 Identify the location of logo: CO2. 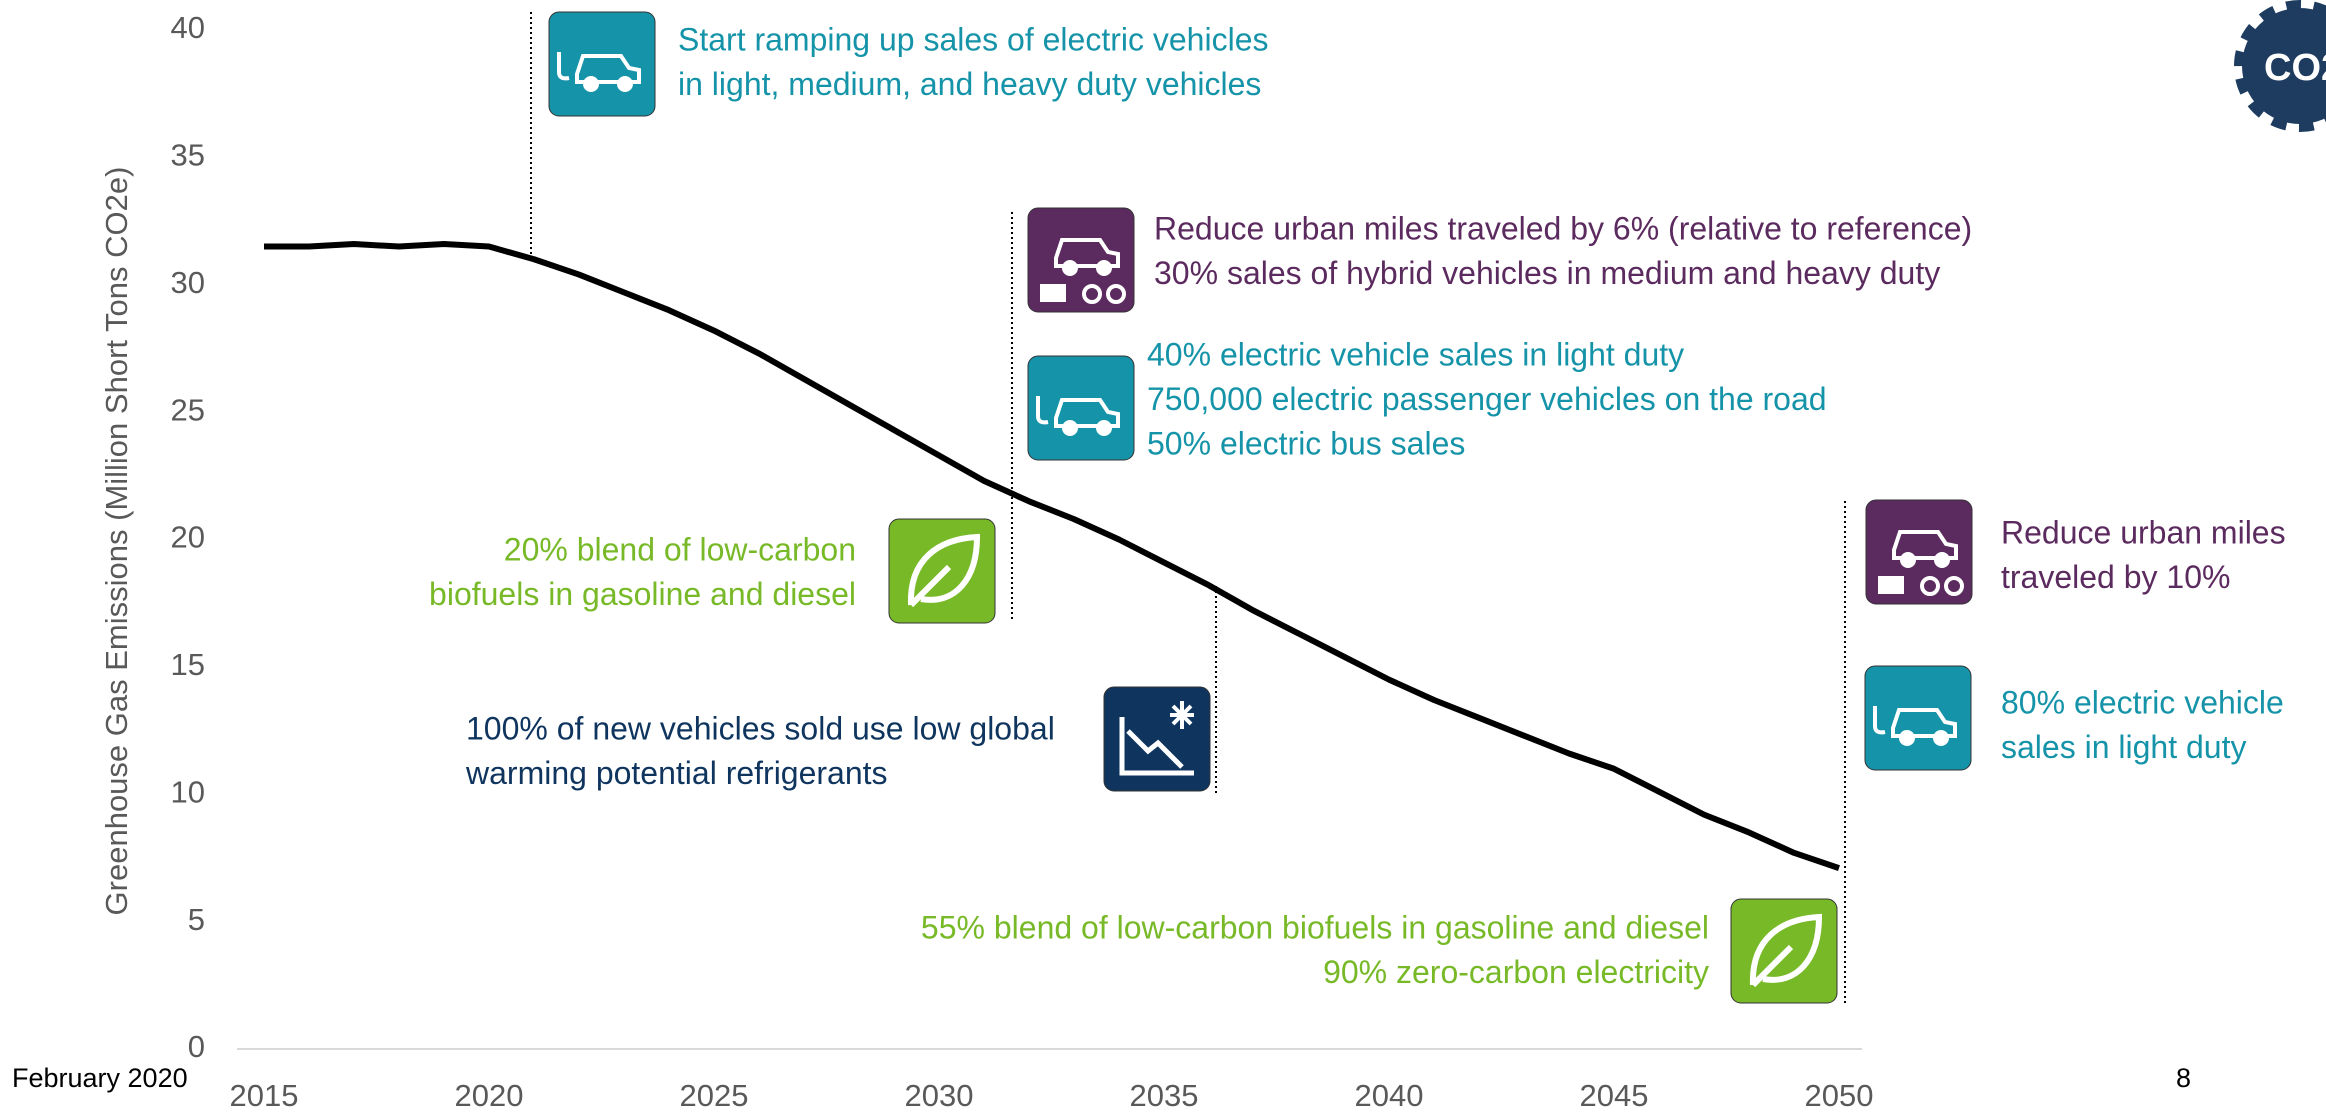
(2280, 66).